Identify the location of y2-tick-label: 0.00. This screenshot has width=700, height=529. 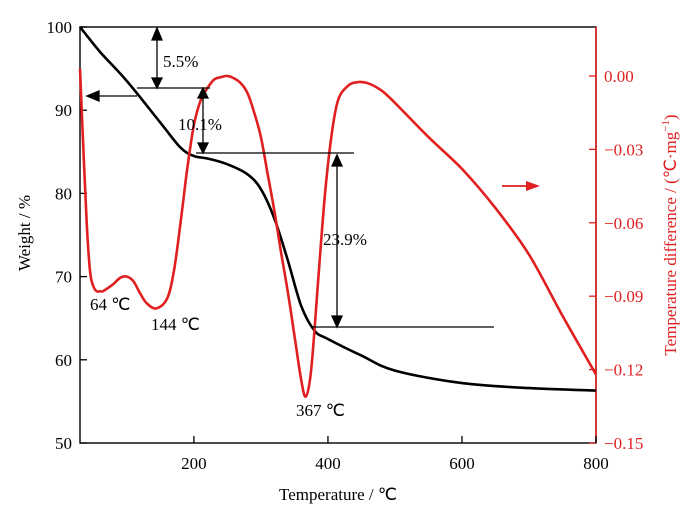
(619, 76).